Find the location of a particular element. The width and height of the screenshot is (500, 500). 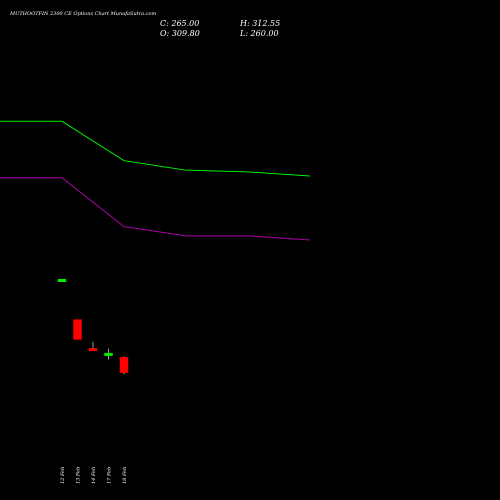

x-tick-label: 13 Feb is located at coordinates (79, 475).